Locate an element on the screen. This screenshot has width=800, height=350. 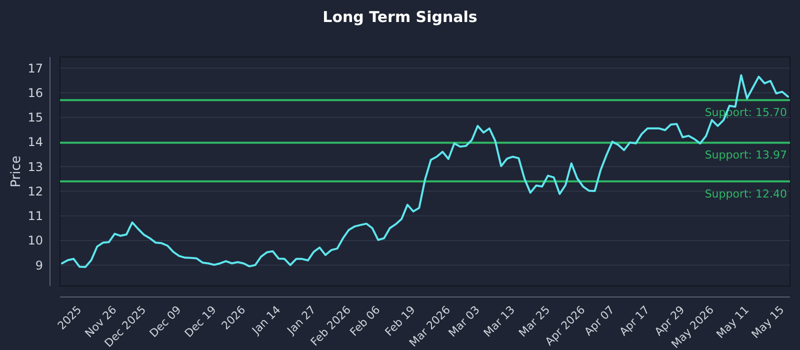
y-tick-label: 17 is located at coordinates (35, 68).